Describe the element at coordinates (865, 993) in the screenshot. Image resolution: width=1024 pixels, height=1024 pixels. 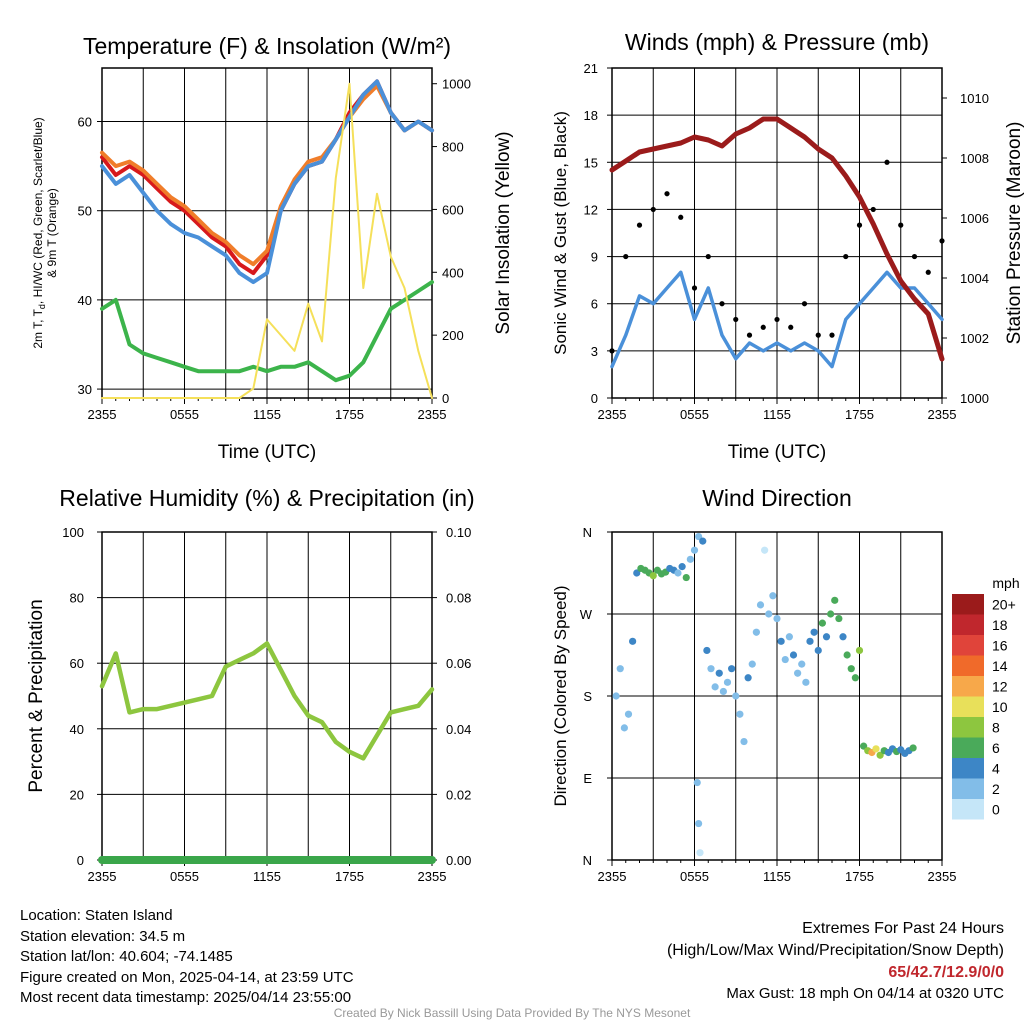
I see `max-gust: Max Gust: 18 mph On 04/14 at 0320 UTC` at that location.